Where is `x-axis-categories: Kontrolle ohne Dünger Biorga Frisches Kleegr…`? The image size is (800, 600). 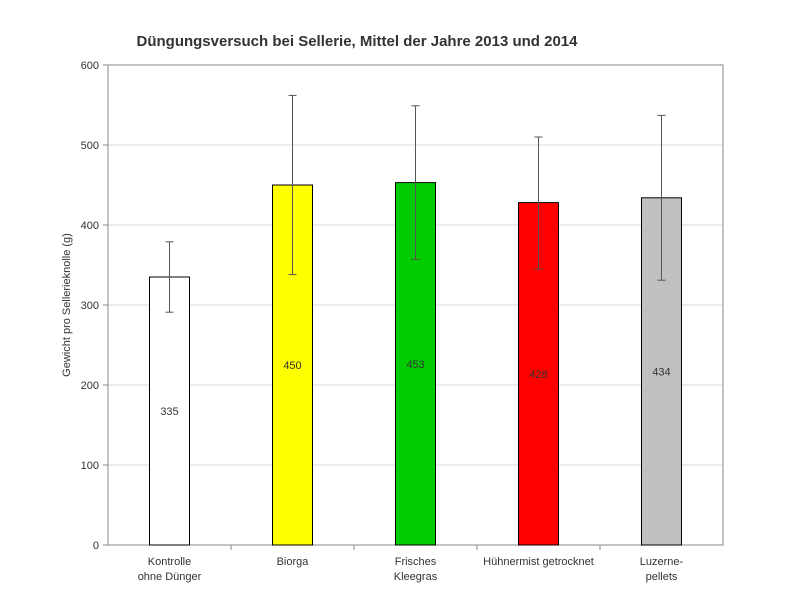 x-axis-categories: Kontrolle ohne Dünger Biorga Frisches Kleegr… is located at coordinates (411, 564).